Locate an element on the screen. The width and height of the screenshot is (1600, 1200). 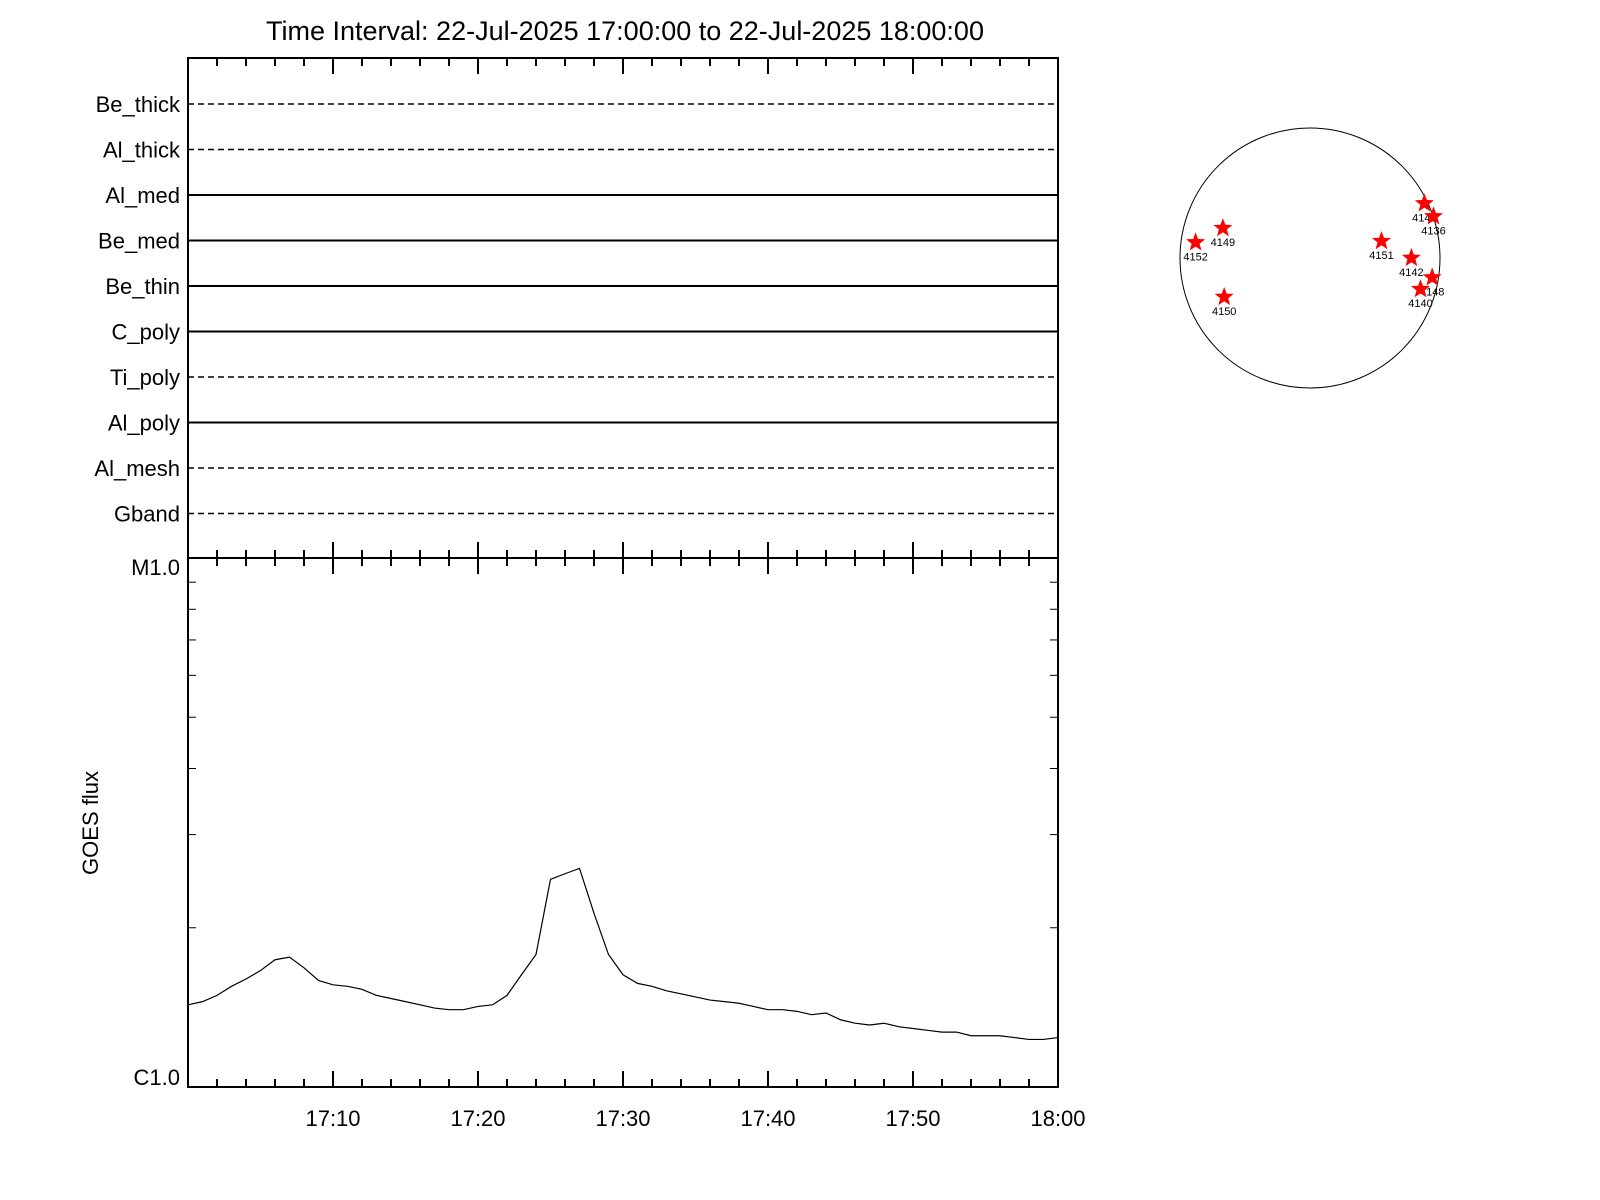
filter-label: Gband is located at coordinates (147, 513).